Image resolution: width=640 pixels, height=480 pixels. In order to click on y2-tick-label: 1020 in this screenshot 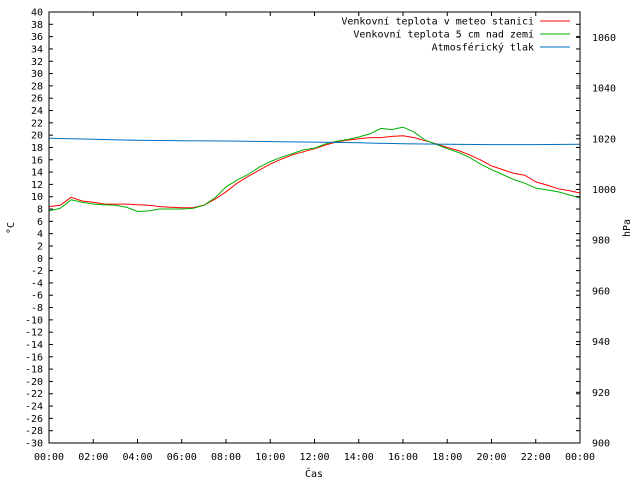, I will do `click(604, 139)`.